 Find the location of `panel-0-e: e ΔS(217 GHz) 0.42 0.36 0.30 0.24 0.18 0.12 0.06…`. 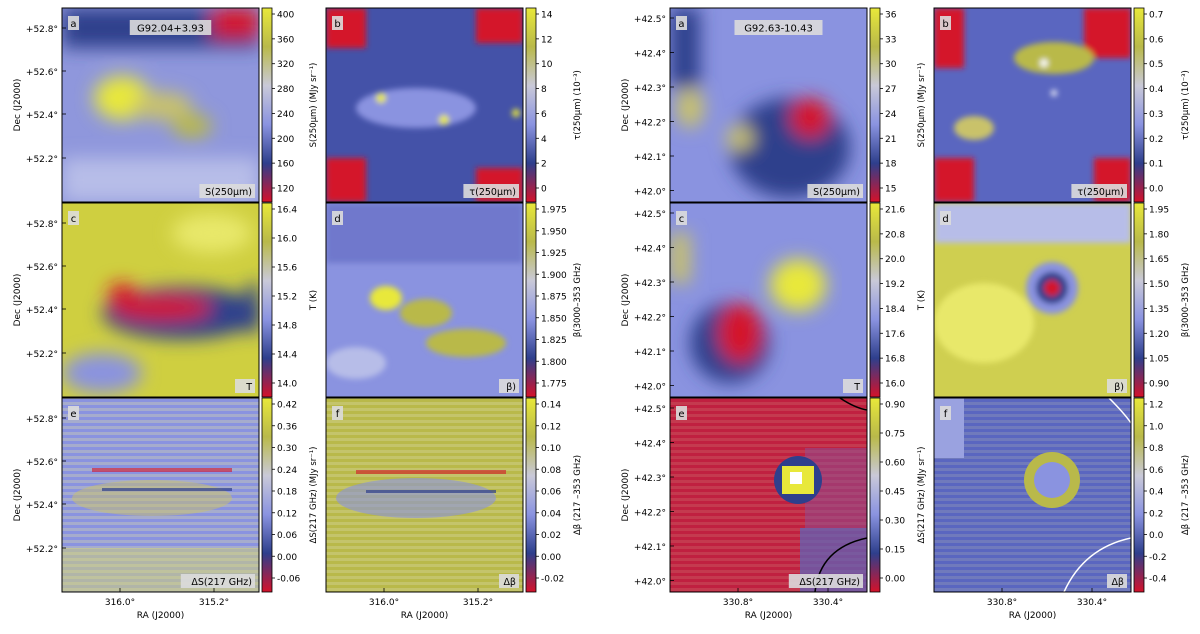

panel-0-e: e ΔS(217 GHz) 0.42 0.36 0.30 0.24 0.18 0.12 0.06… is located at coordinates (166, 509).